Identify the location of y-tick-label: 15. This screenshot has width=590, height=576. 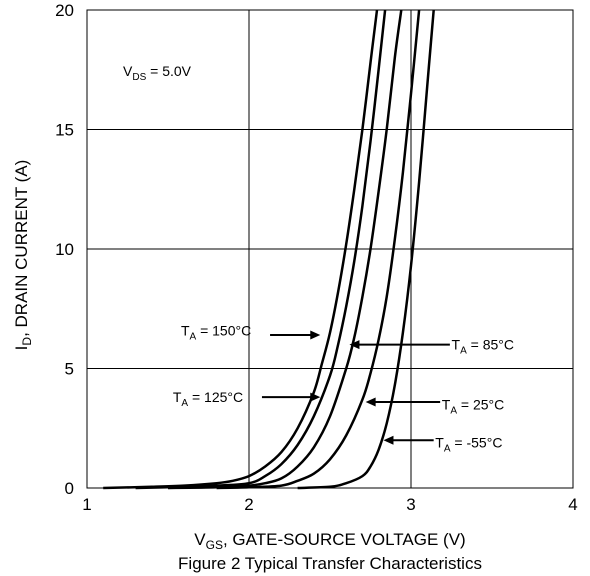
(64, 130).